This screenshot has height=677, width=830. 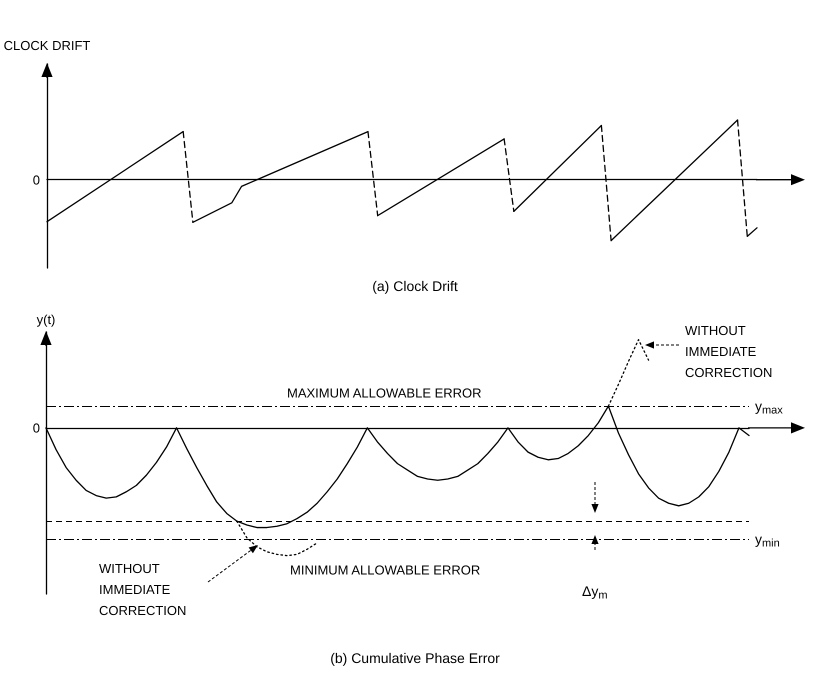 I want to click on annotation: MAXIMUM ALLOWABLE ERROR, so click(x=384, y=393).